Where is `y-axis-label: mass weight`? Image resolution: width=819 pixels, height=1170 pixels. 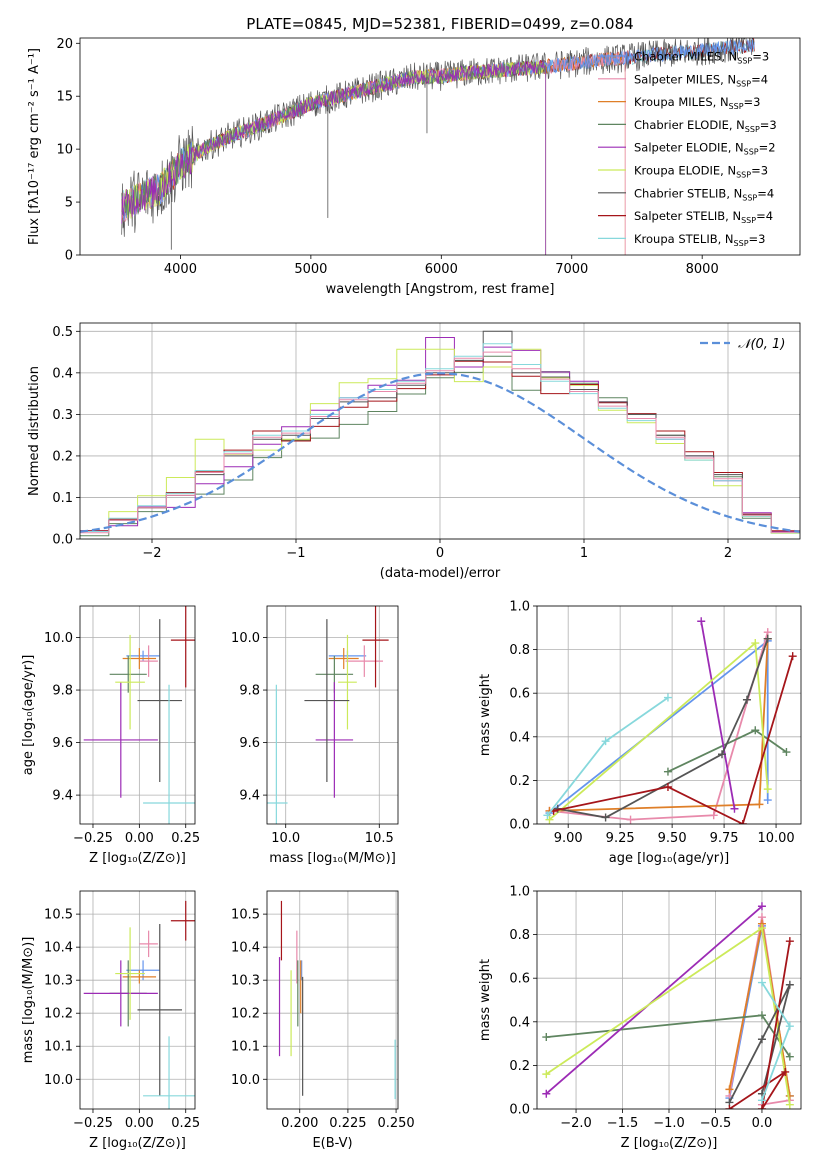
y-axis-label: mass weight is located at coordinates (485, 1000).